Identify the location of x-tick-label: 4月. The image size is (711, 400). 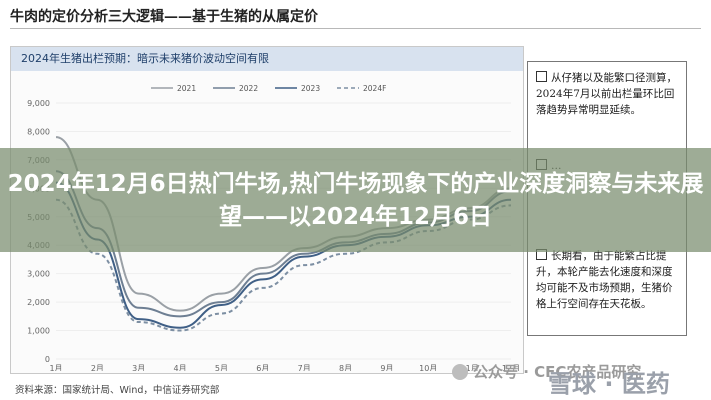
(180, 367).